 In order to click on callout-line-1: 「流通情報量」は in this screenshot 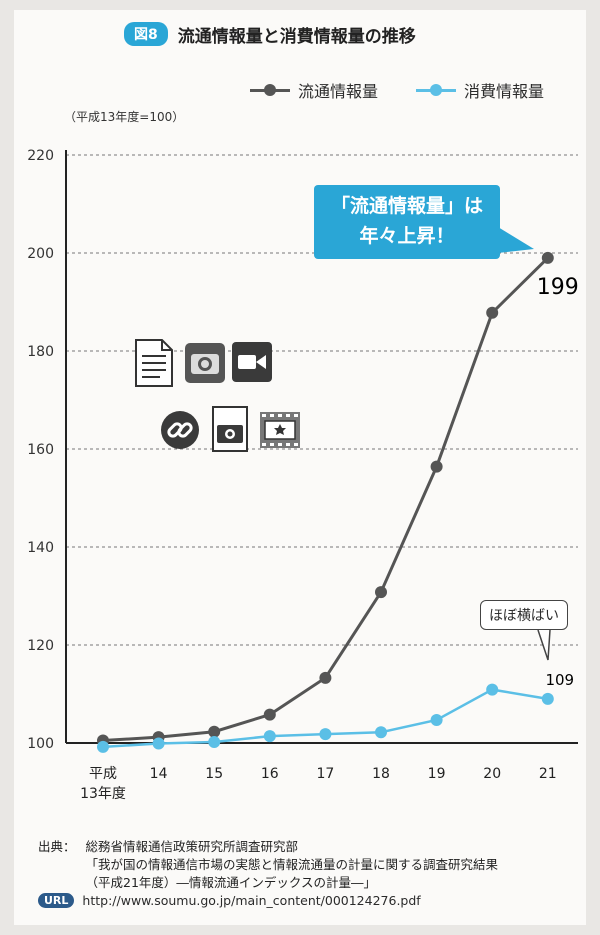, I will do `click(406, 206)`.